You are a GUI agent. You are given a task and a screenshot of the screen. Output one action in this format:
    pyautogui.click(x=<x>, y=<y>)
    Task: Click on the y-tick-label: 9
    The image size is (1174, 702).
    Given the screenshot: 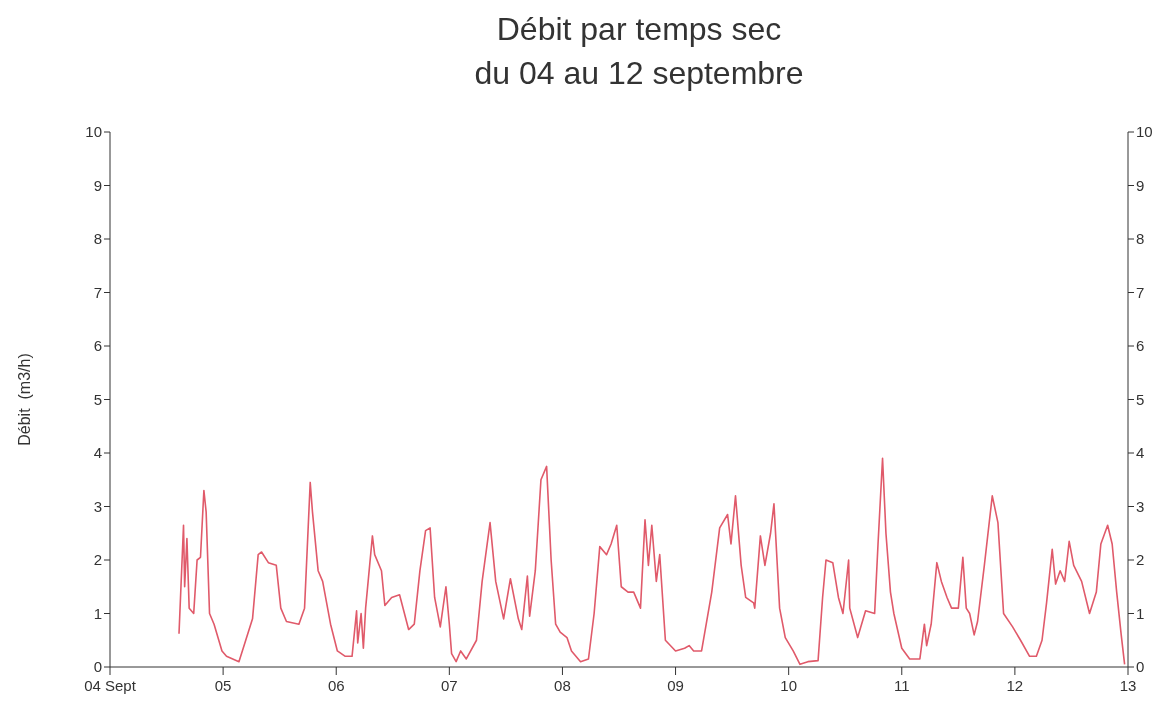 What is the action you would take?
    pyautogui.click(x=97, y=185)
    